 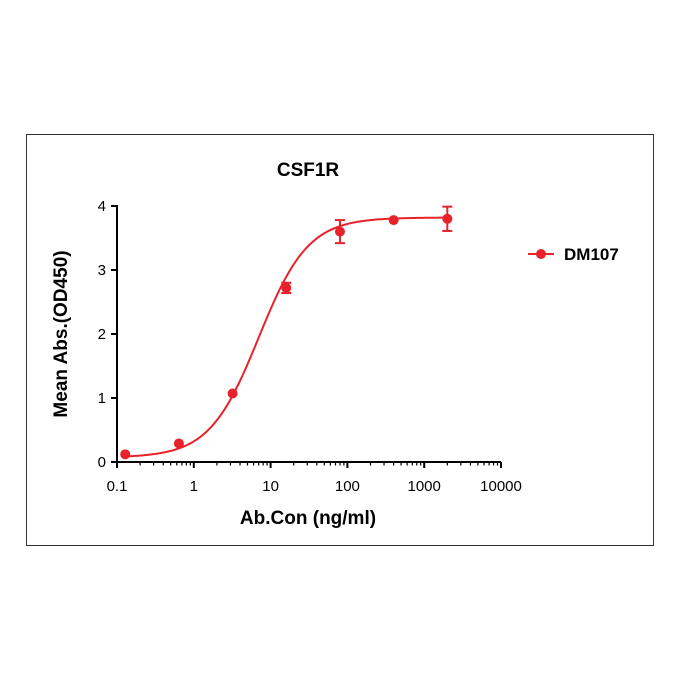 I want to click on x-tick-label-10: 10, so click(x=270, y=486).